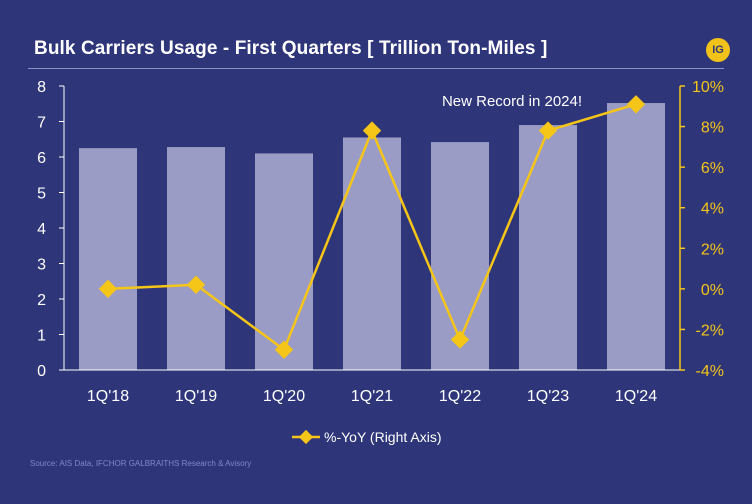 The image size is (752, 504). What do you see at coordinates (708, 87) in the screenshot?
I see `right-tick-label: 10%` at bounding box center [708, 87].